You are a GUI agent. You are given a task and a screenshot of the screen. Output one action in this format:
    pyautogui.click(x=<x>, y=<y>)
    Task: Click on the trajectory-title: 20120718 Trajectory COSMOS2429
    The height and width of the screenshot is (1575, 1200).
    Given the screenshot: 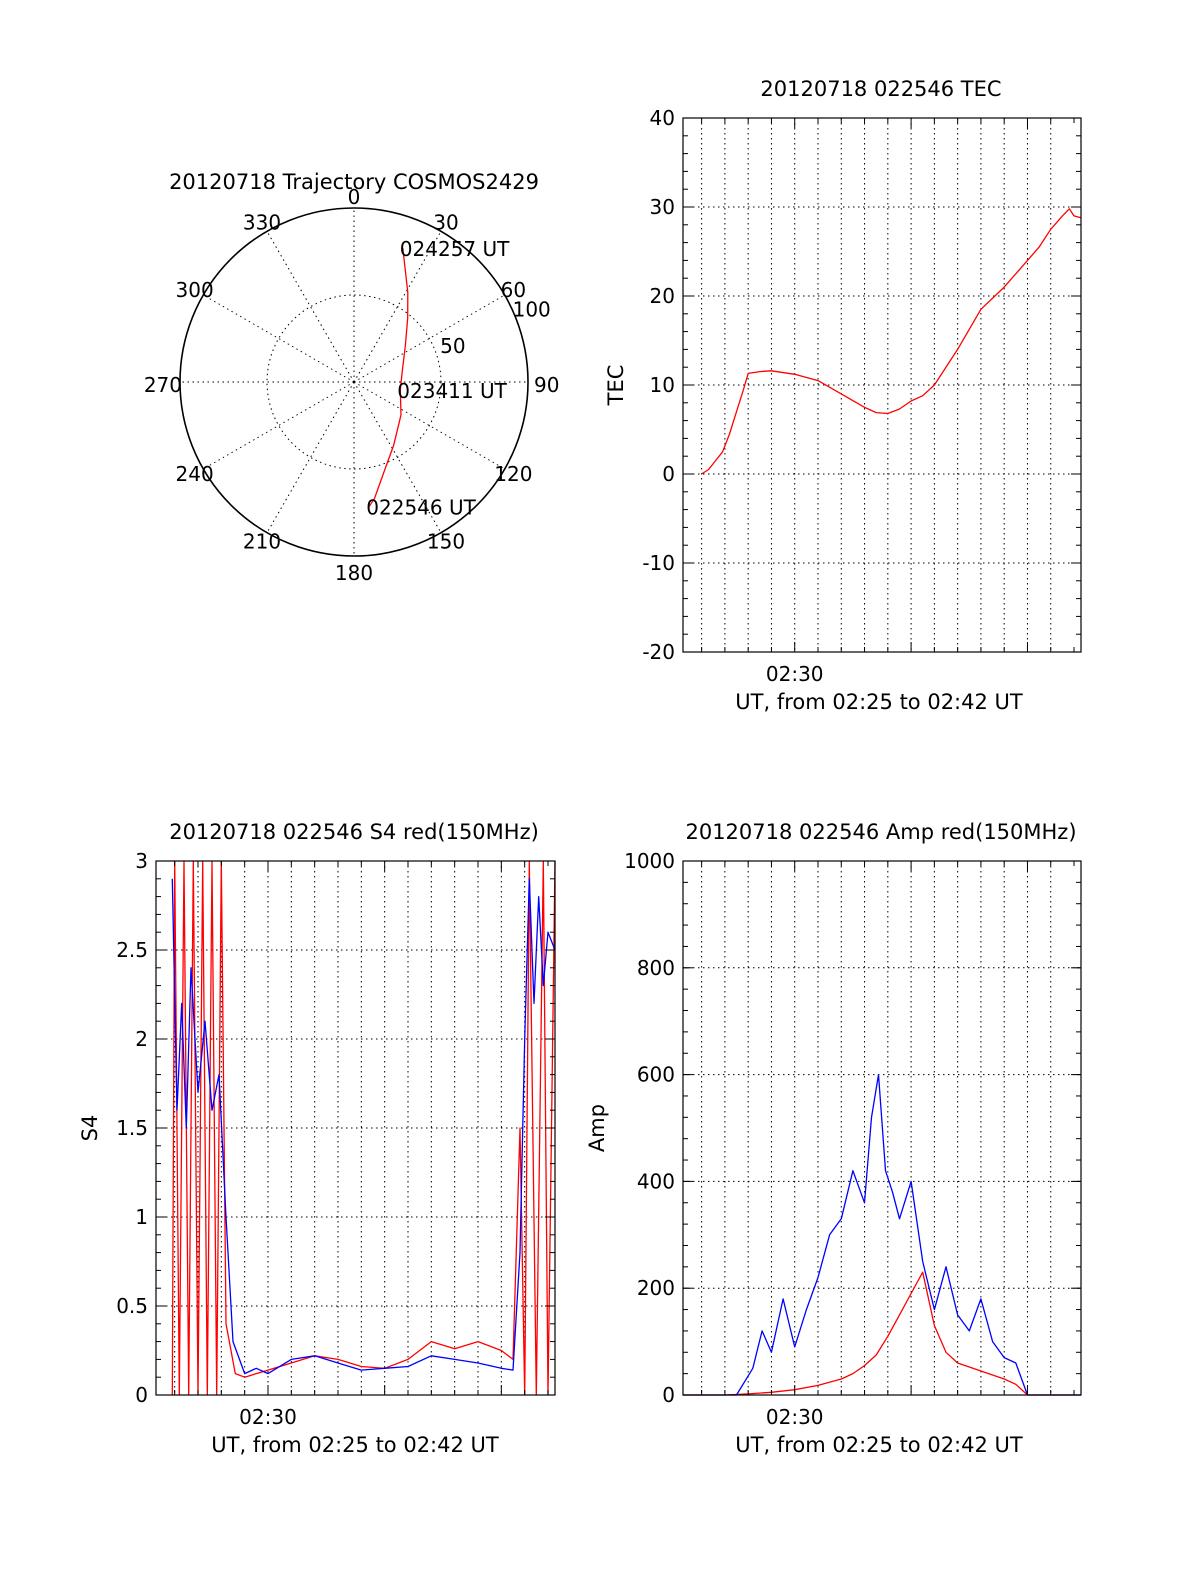 What is the action you would take?
    pyautogui.click(x=354, y=182)
    